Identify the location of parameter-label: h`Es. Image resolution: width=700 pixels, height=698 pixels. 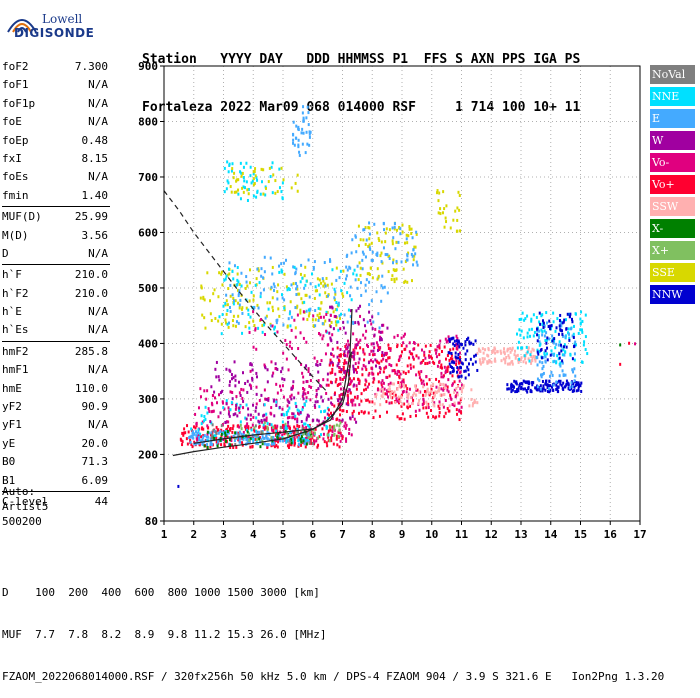
(15, 330).